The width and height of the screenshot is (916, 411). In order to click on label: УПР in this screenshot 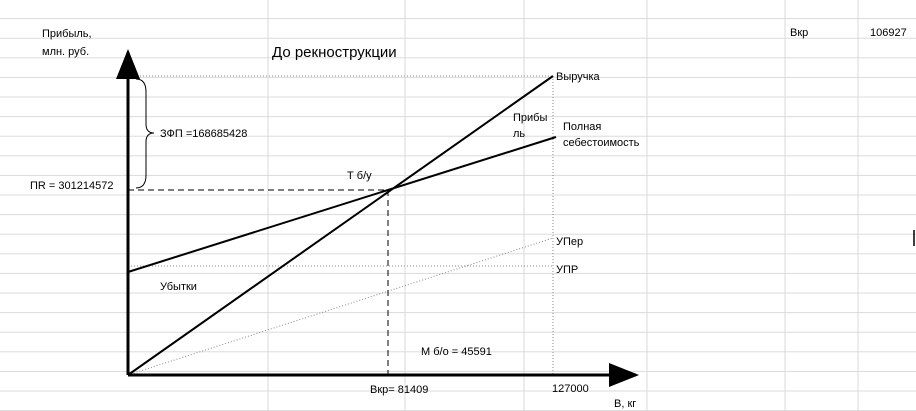, I will do `click(567, 270)`.